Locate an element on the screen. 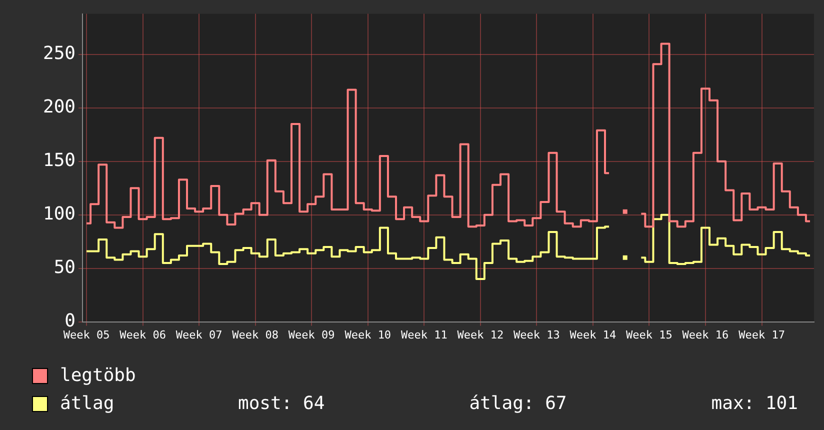 The image size is (824, 430). legend-label: átlag is located at coordinates (87, 404).